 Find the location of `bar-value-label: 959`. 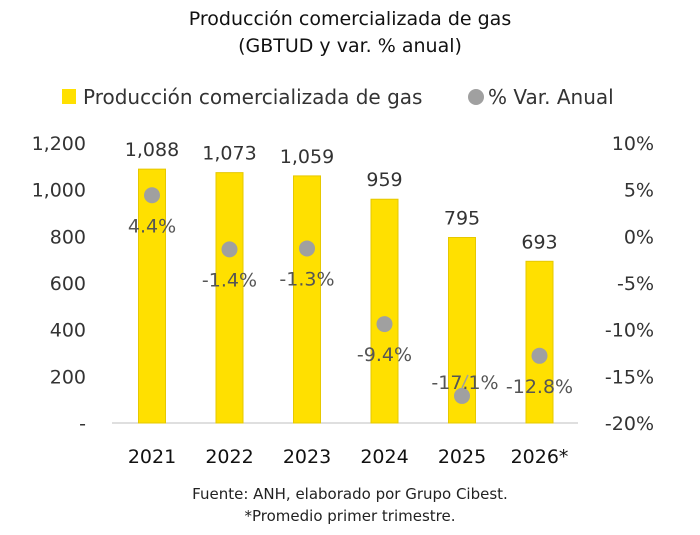

bar-value-label: 959 is located at coordinates (384, 180).